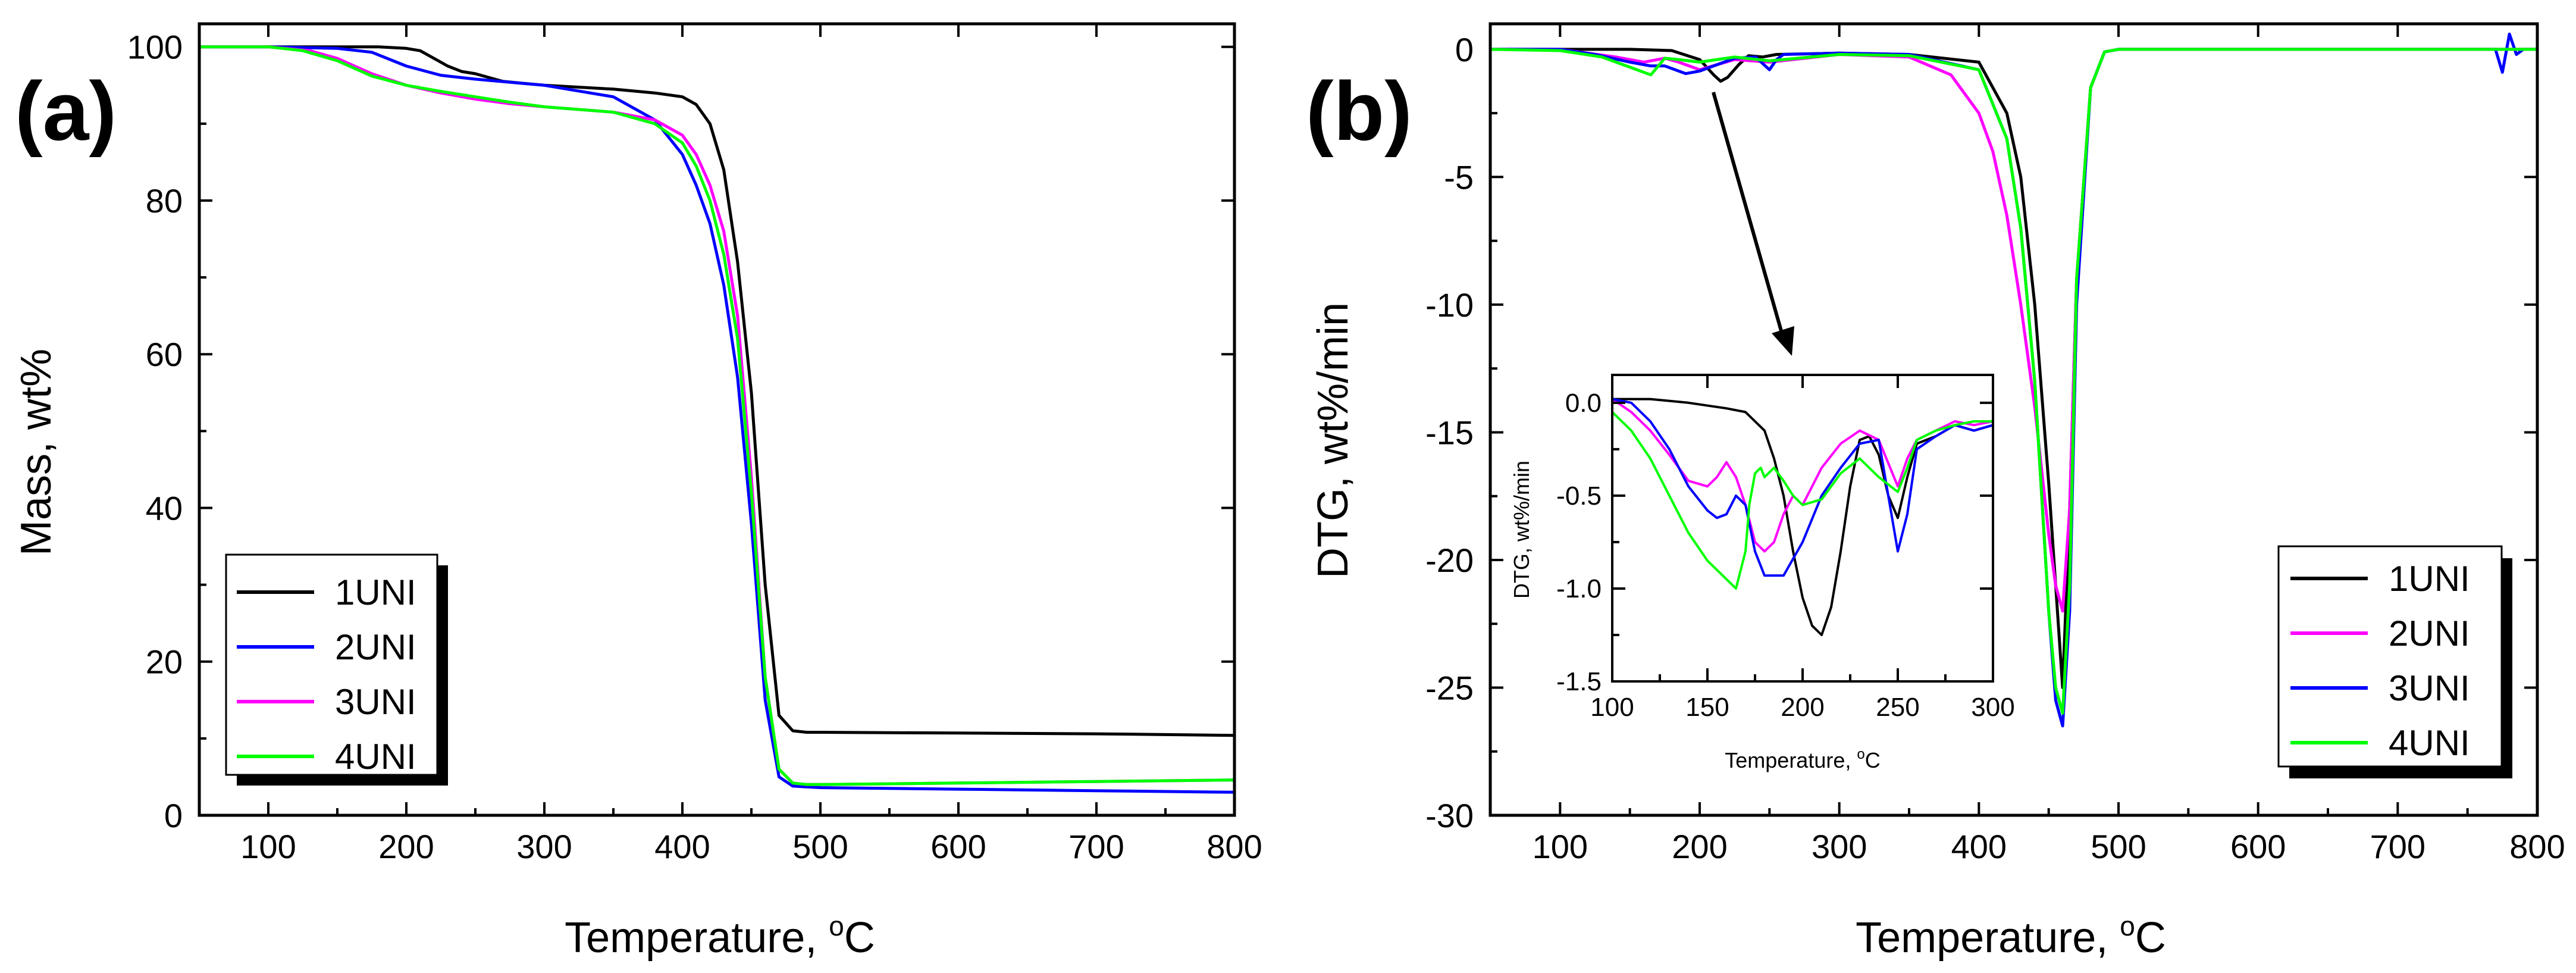 This screenshot has width=2576, height=973. I want to click on inset-x-axis-title-main: Temperature,, so click(1791, 760).